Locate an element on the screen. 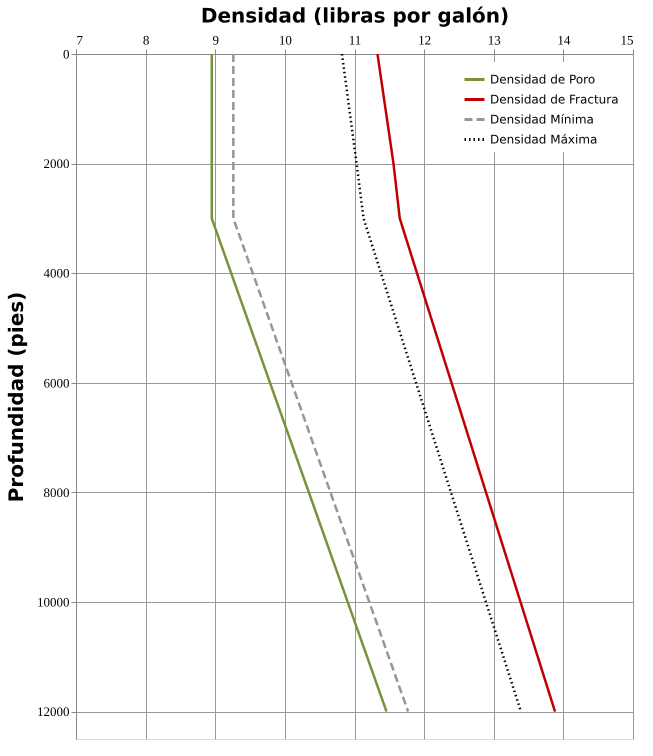 This screenshot has width=653, height=756. y-tick-label: 2000 is located at coordinates (57, 164).